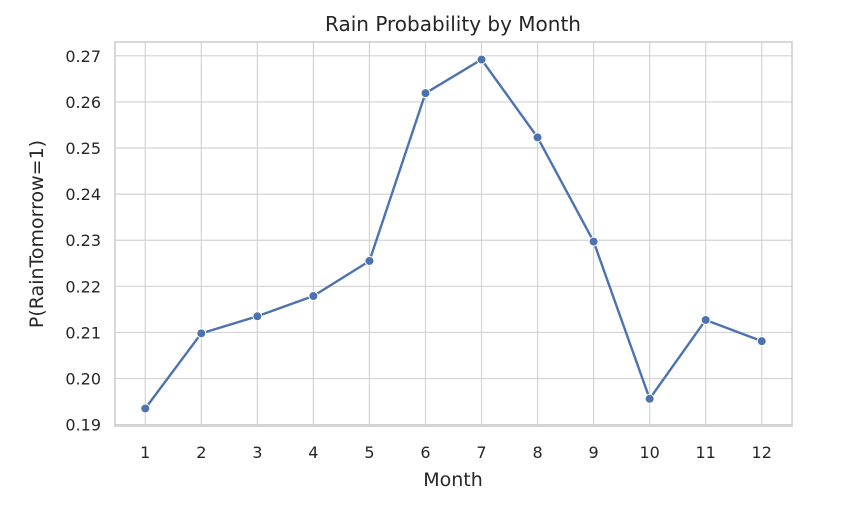 Image resolution: width=842 pixels, height=509 pixels. Describe the element at coordinates (762, 452) in the screenshot. I see `x-tick-label: 12` at that location.